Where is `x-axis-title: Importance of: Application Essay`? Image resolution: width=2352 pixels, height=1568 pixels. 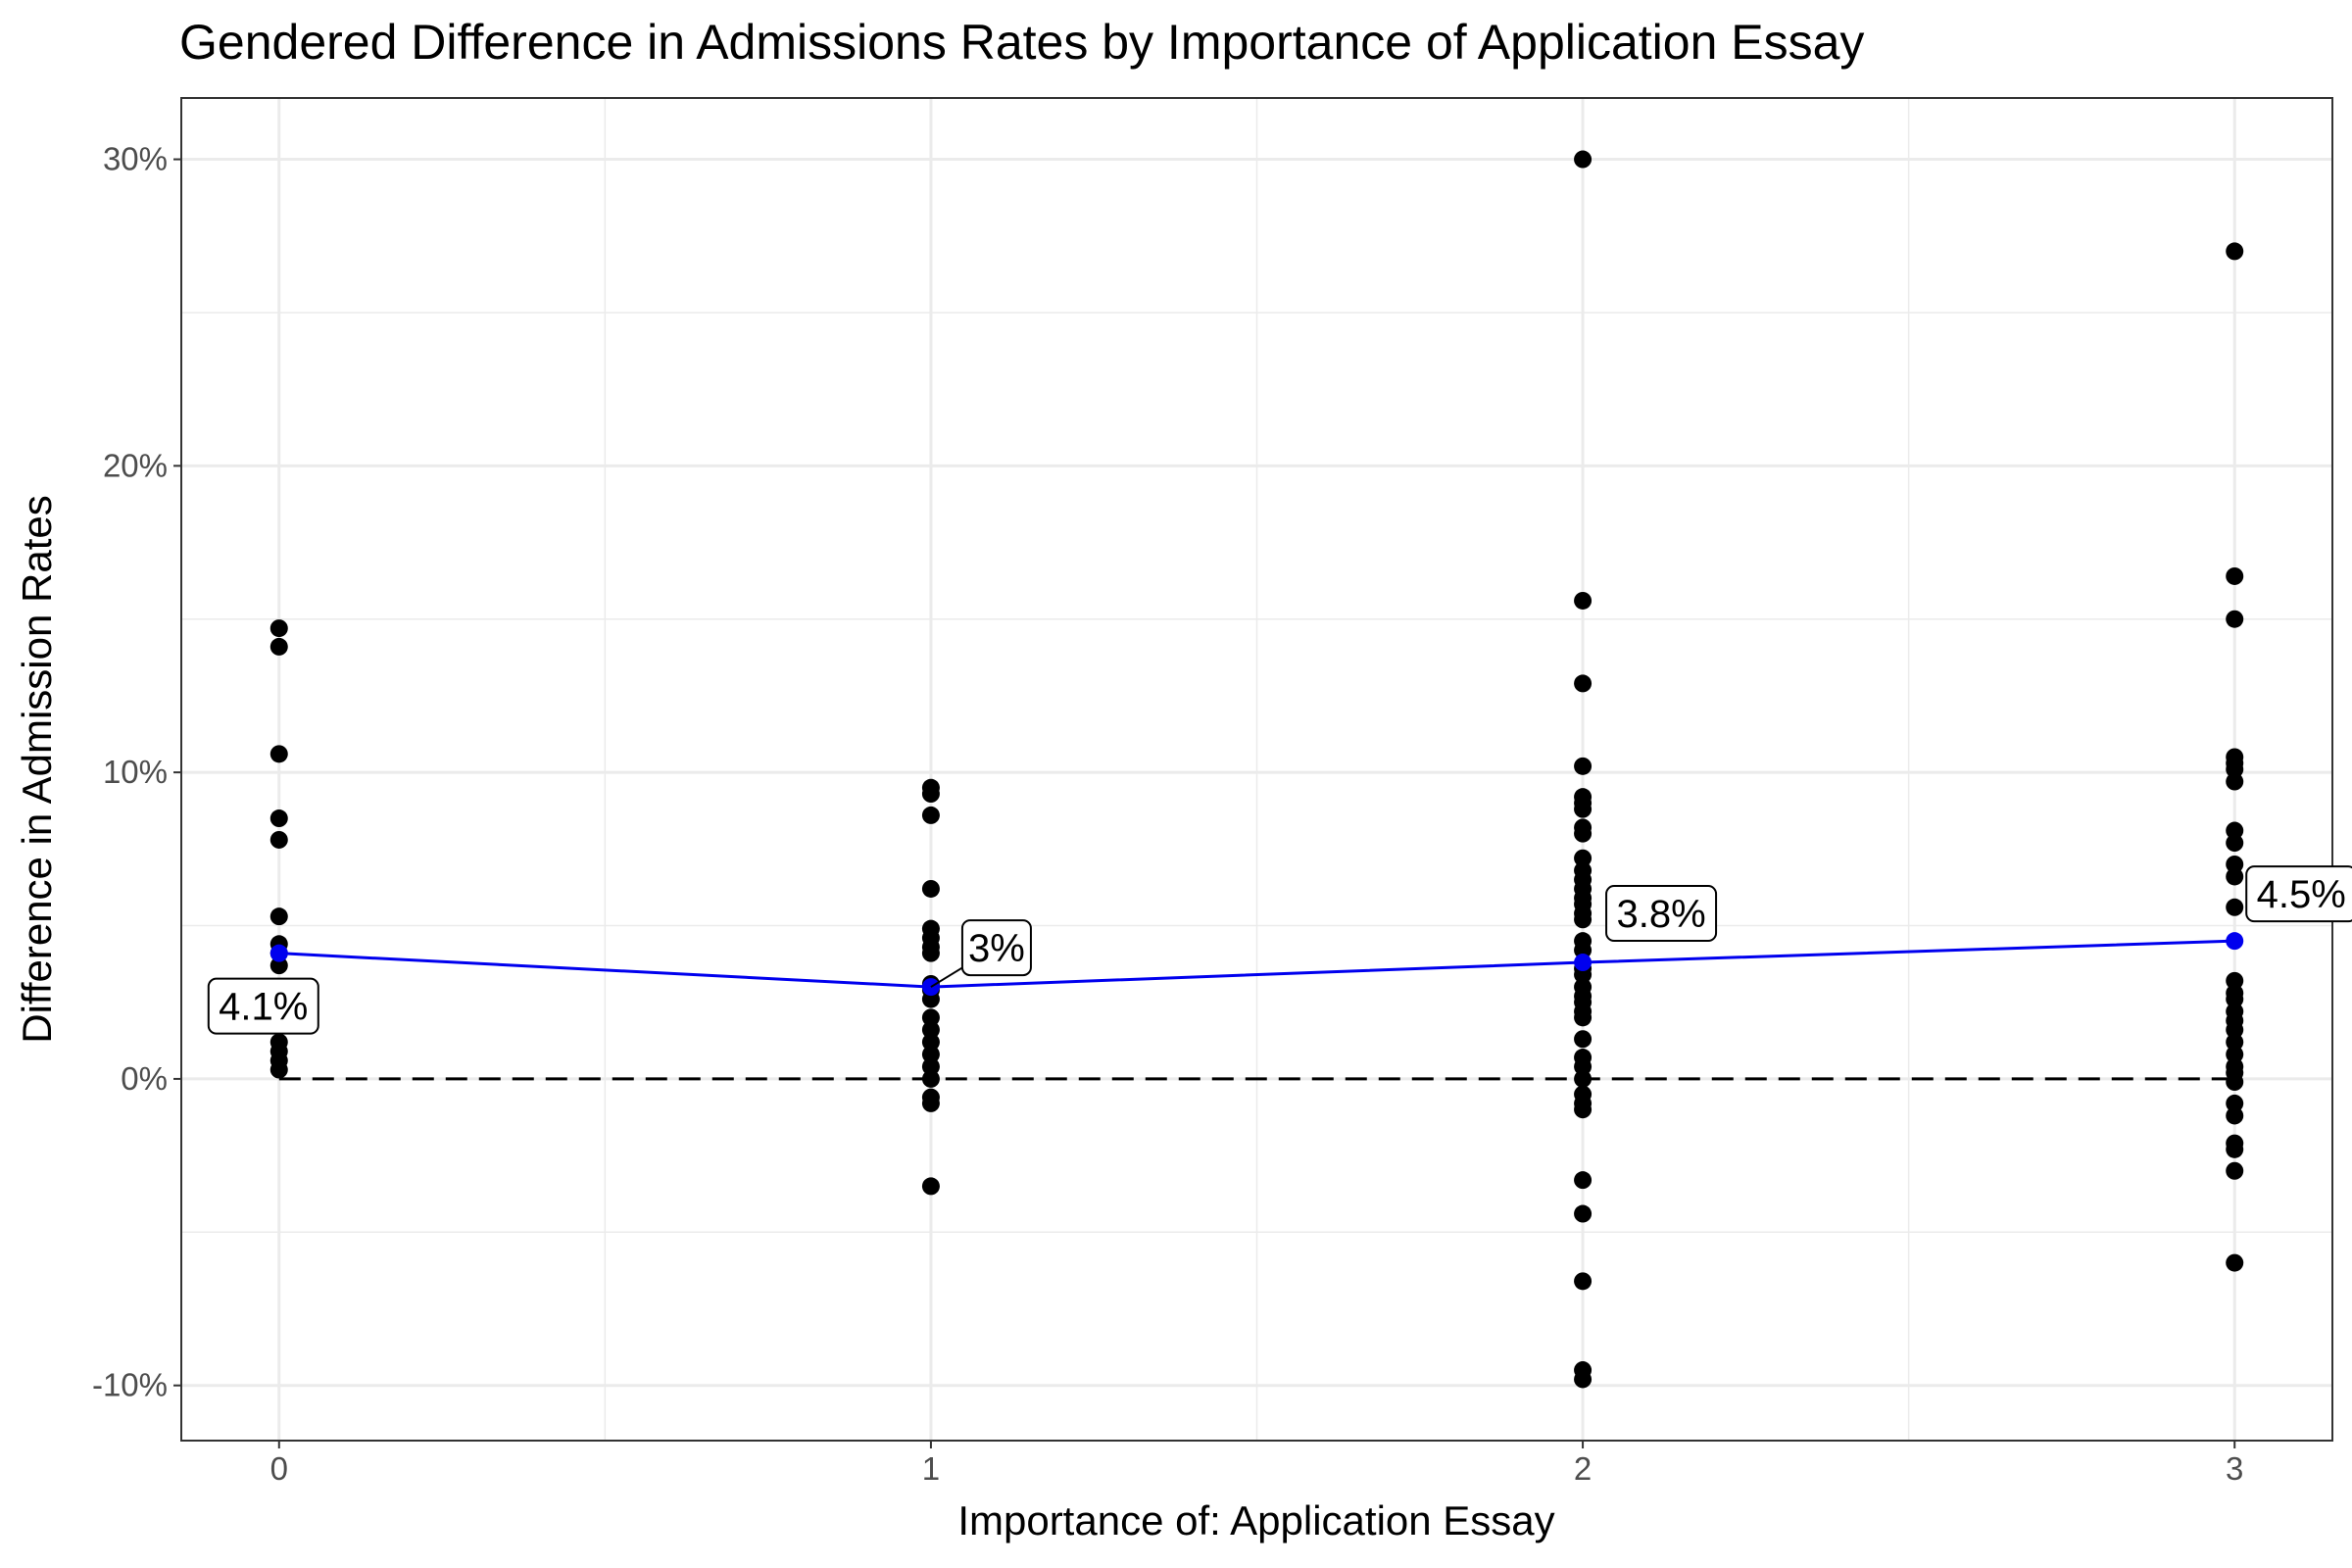 x-axis-title: Importance of: Application Essay is located at coordinates (1255, 1520).